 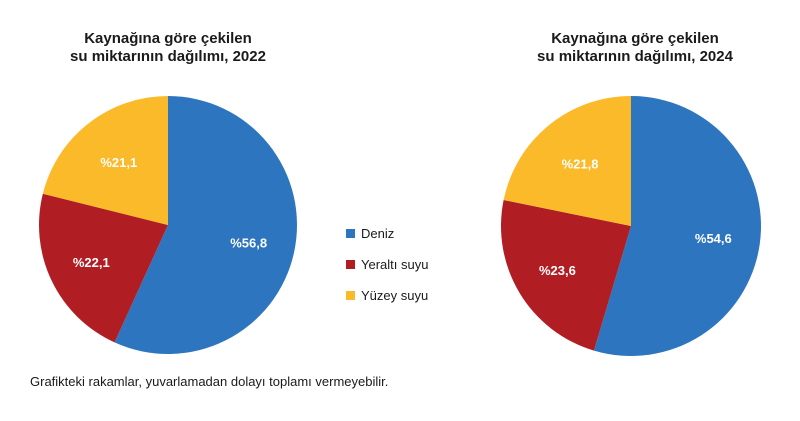 I want to click on legend-swatch-yeralti-suyu, so click(x=350, y=264).